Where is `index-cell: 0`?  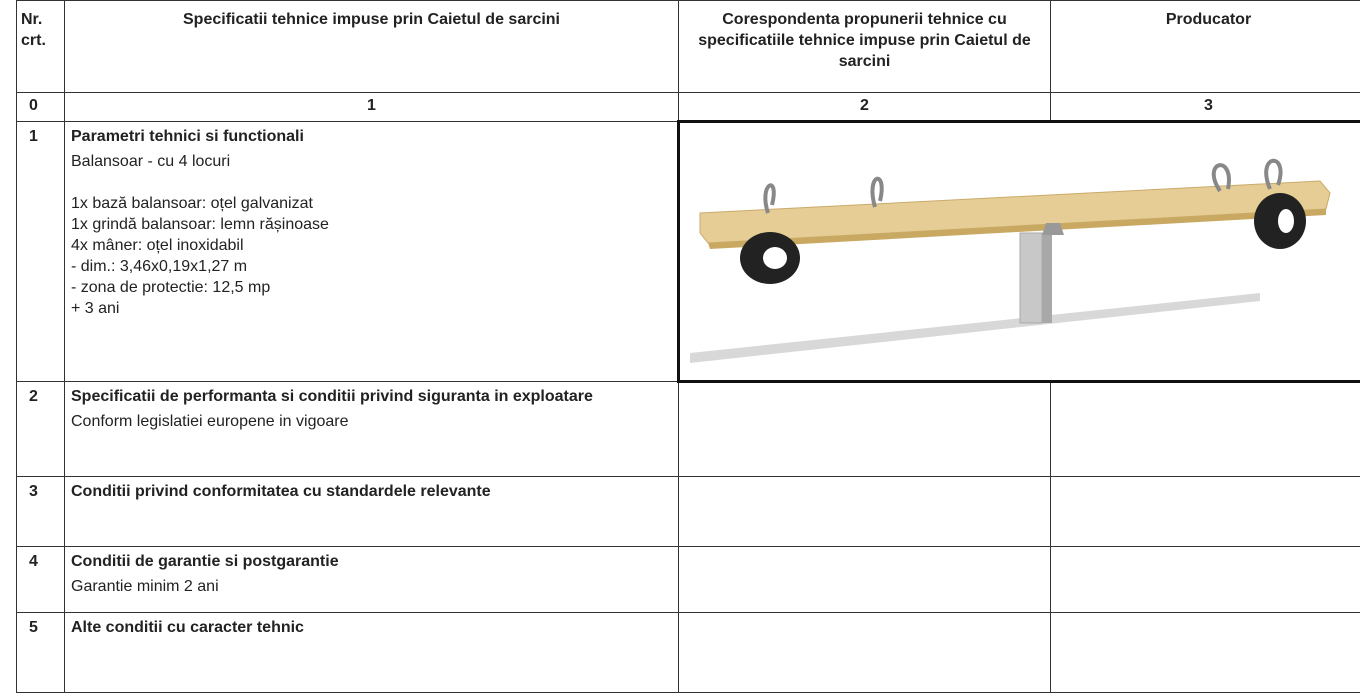 index-cell: 0 is located at coordinates (41, 107).